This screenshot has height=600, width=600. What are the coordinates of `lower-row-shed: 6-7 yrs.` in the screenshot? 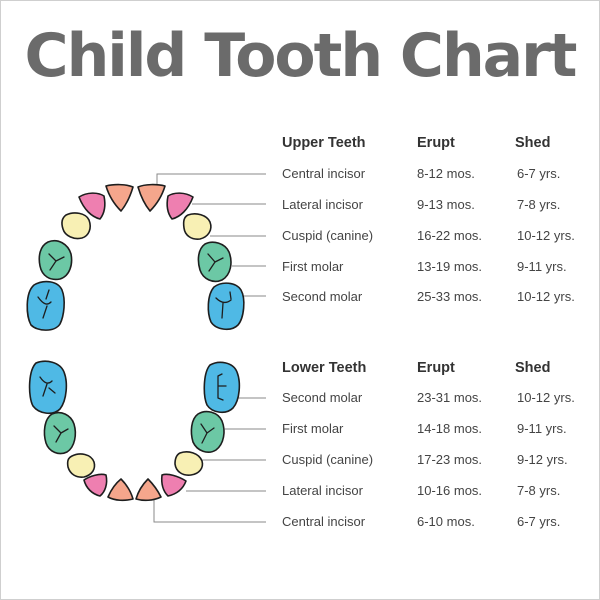 It's located at (539, 521).